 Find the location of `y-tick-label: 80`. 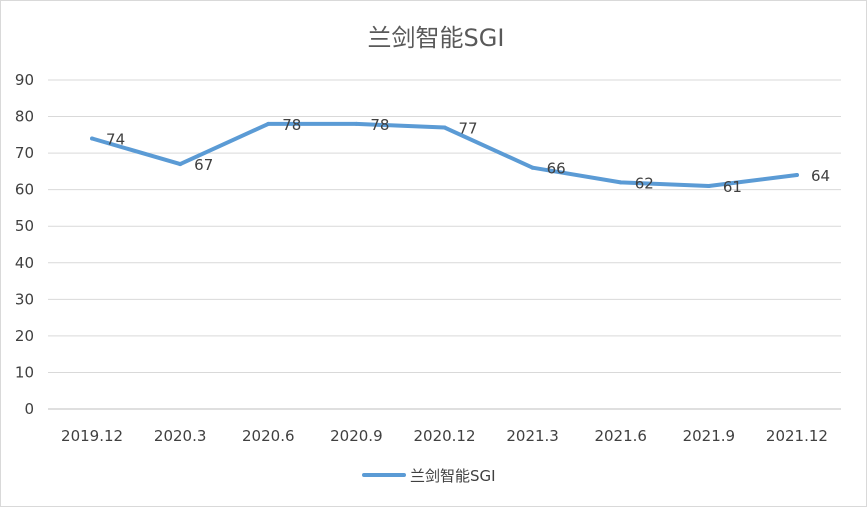

y-tick-label: 80 is located at coordinates (24, 117).